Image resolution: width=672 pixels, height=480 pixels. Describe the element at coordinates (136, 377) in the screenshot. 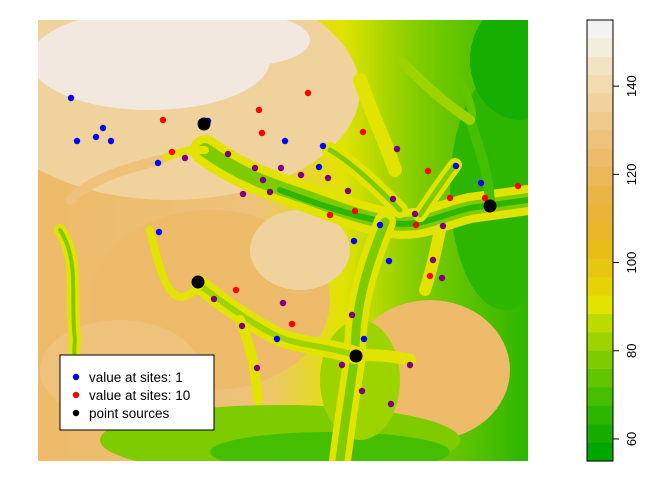

I see `legend-label-sites-1: value at sites: 1` at that location.